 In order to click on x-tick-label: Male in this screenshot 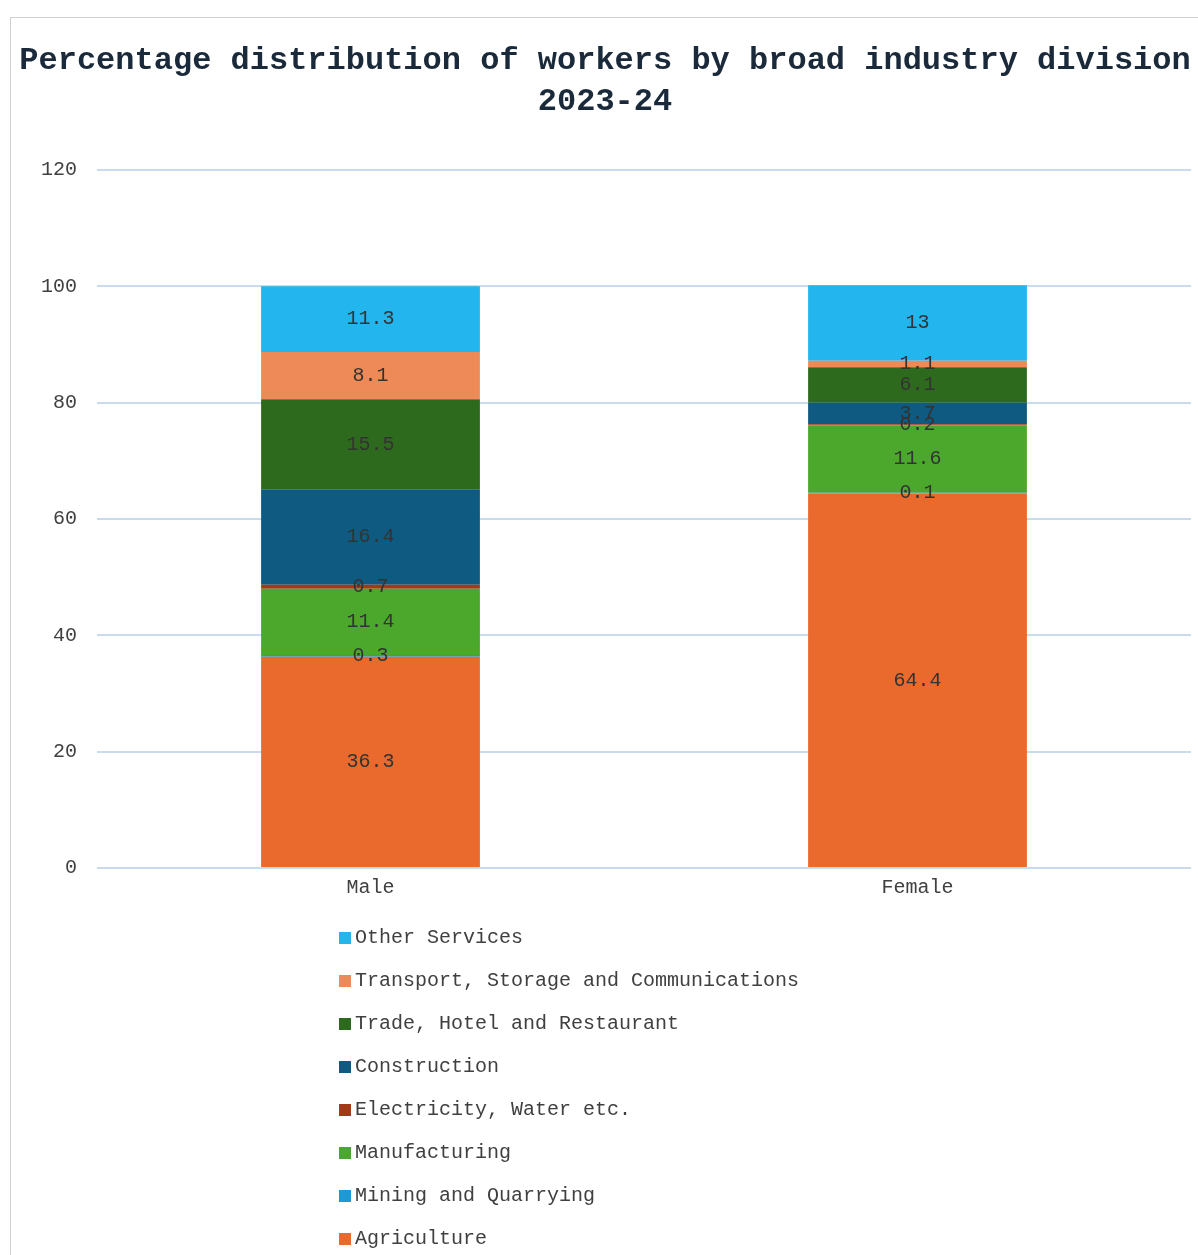, I will do `click(370, 888)`.